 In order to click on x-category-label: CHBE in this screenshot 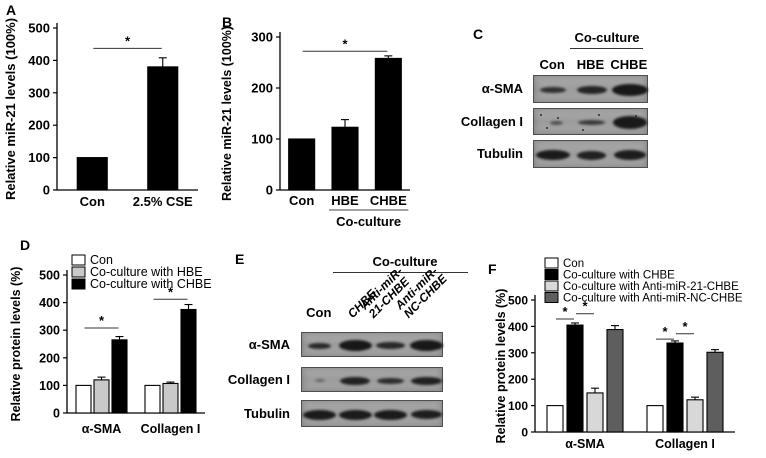, I will do `click(388, 200)`.